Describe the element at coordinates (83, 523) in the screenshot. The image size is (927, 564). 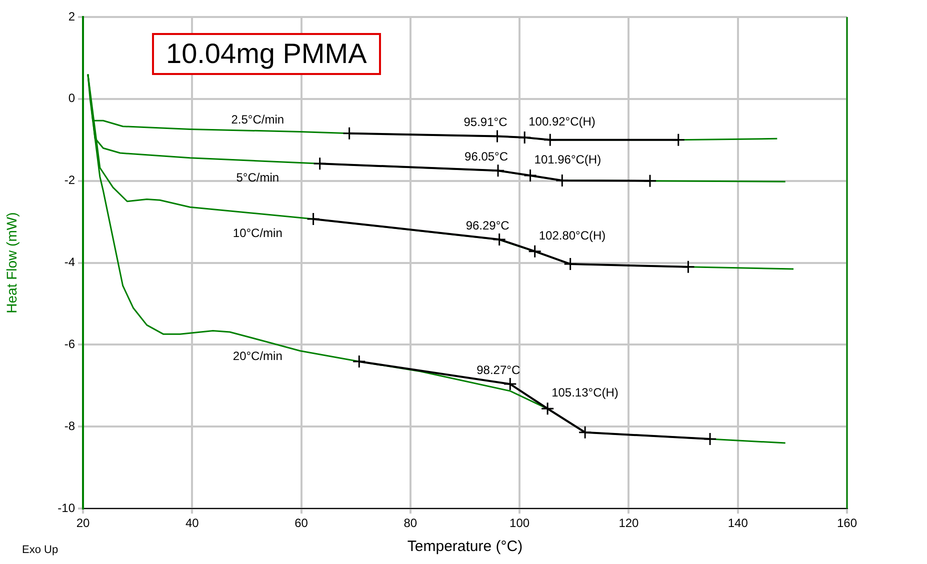
I see `x-tick-label: 20` at that location.